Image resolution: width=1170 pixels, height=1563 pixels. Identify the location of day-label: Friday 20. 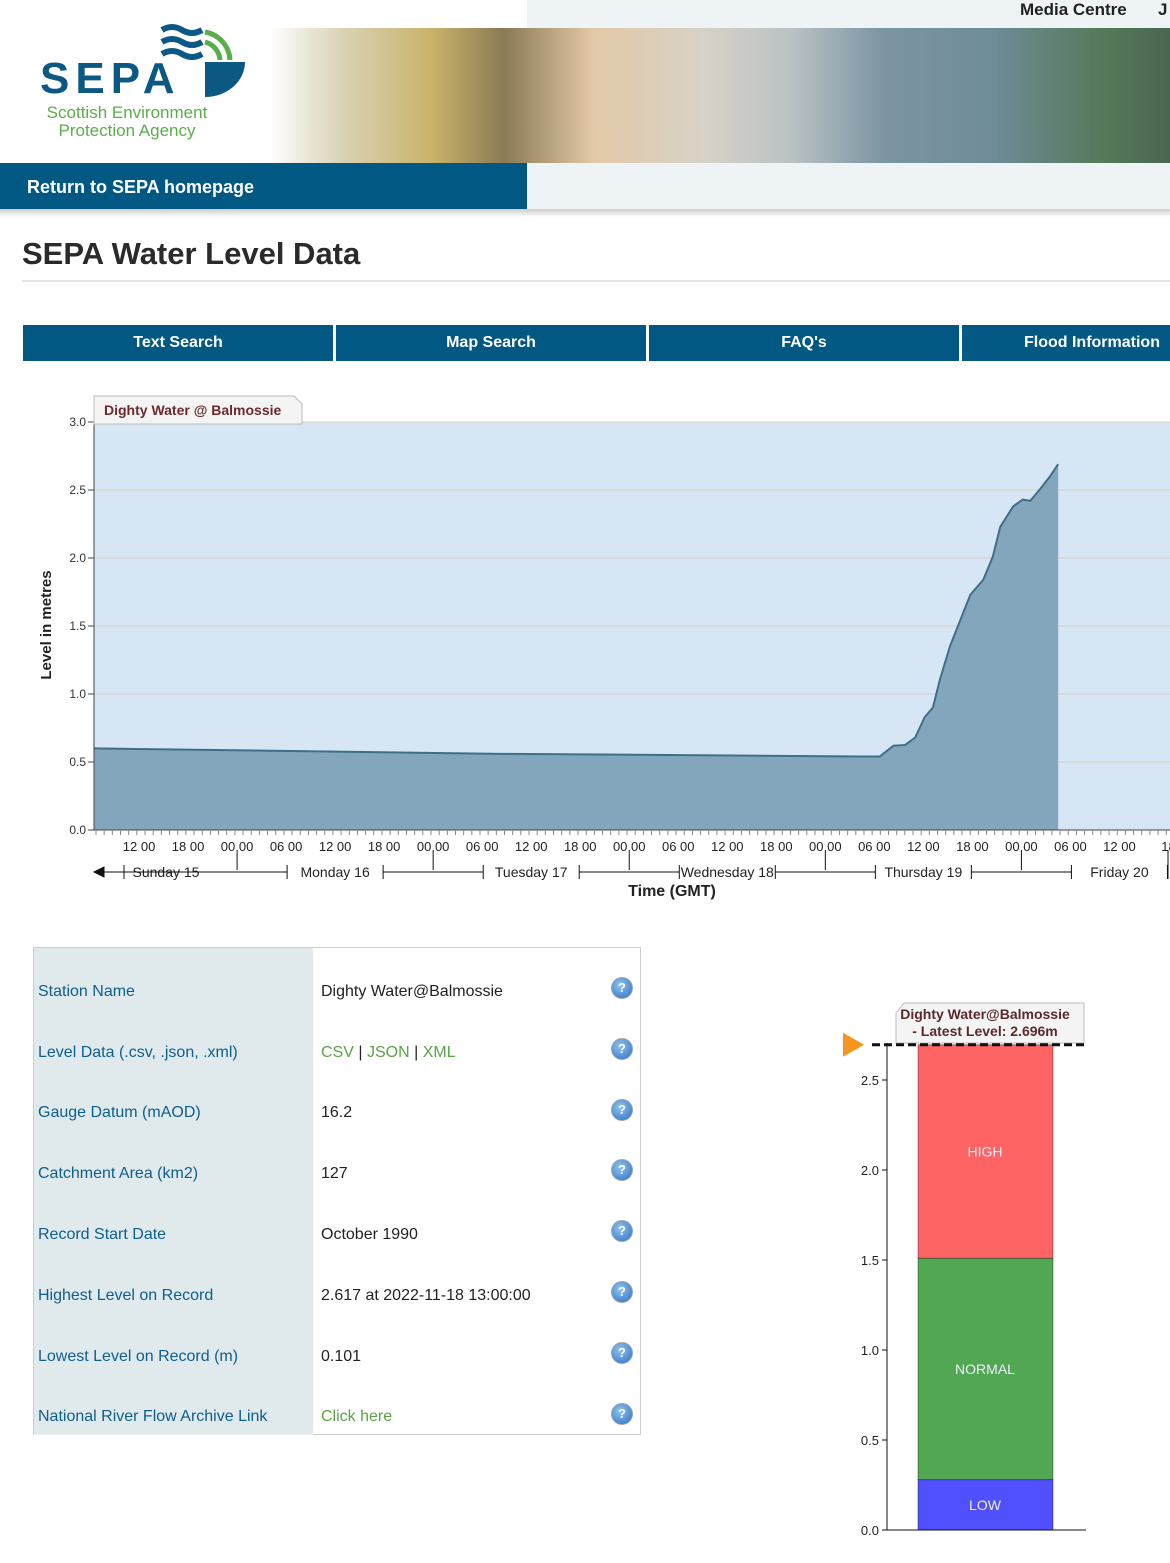
(1119, 872).